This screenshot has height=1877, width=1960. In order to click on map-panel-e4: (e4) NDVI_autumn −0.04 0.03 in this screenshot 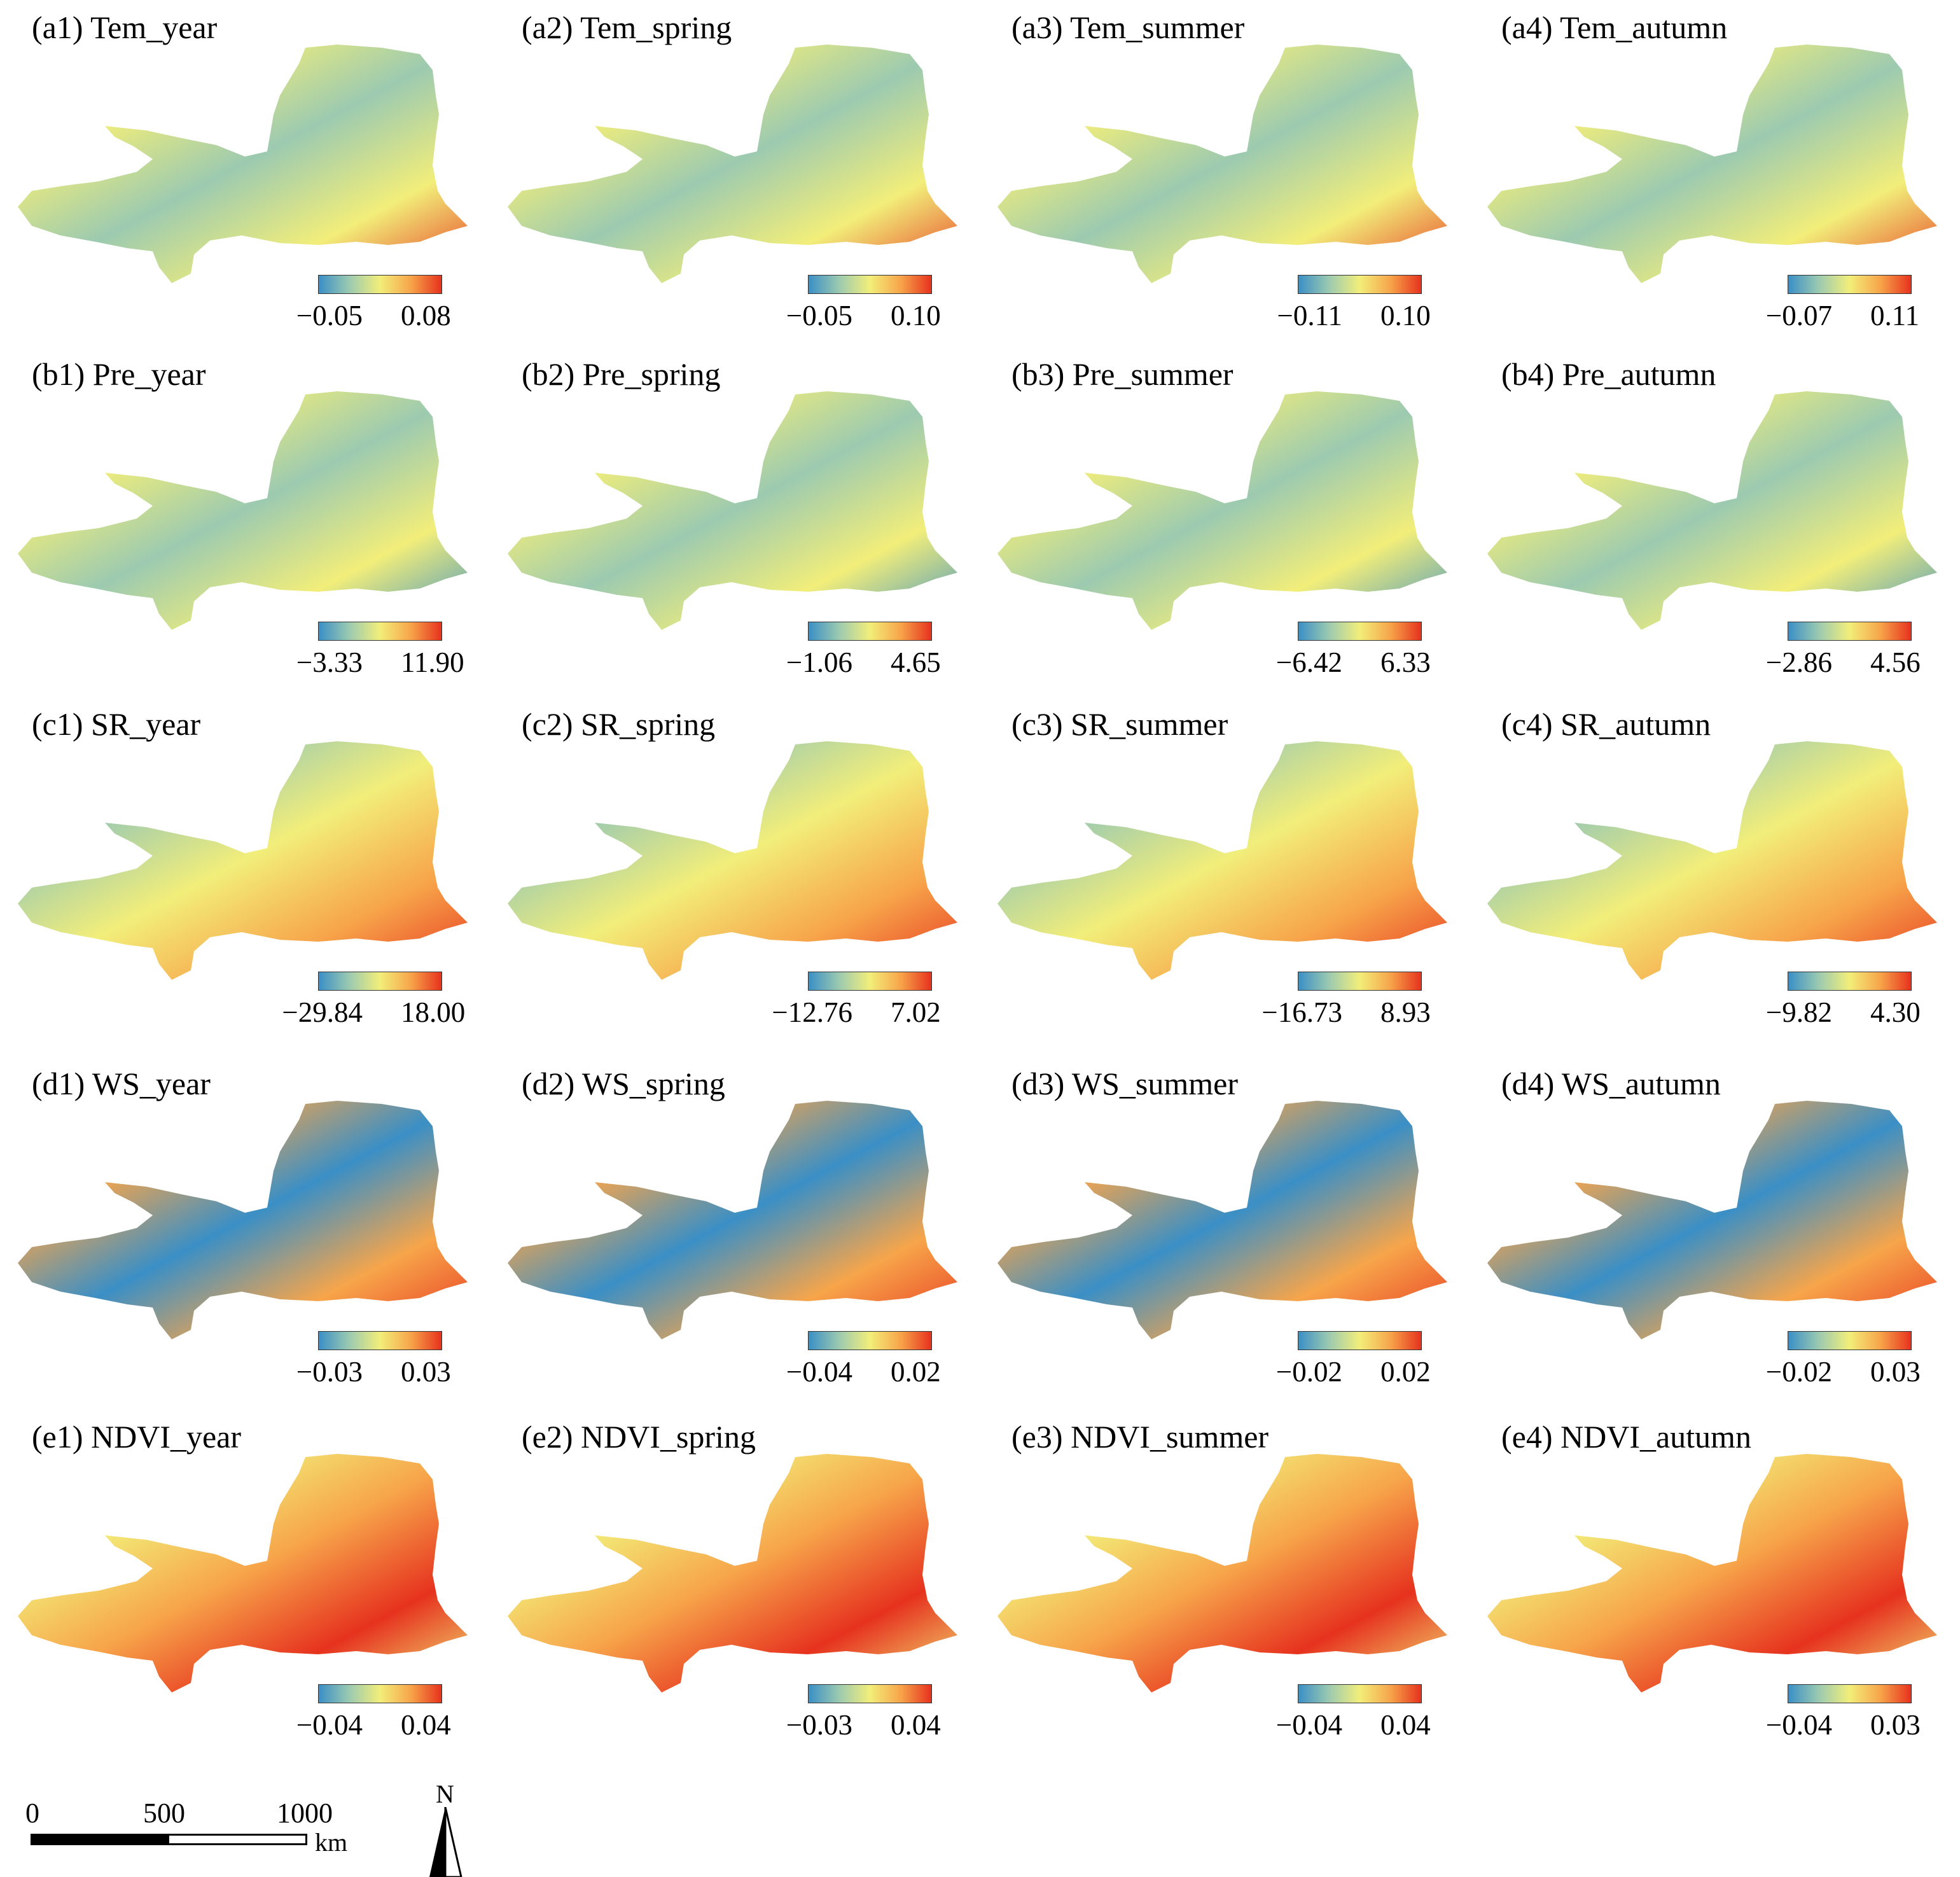, I will do `click(1715, 1584)`.